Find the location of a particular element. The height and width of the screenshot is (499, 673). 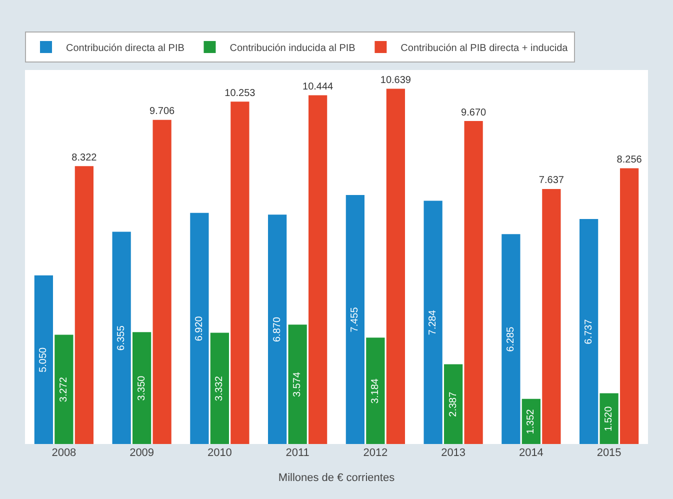

data-label: 7.284 is located at coordinates (433, 323).